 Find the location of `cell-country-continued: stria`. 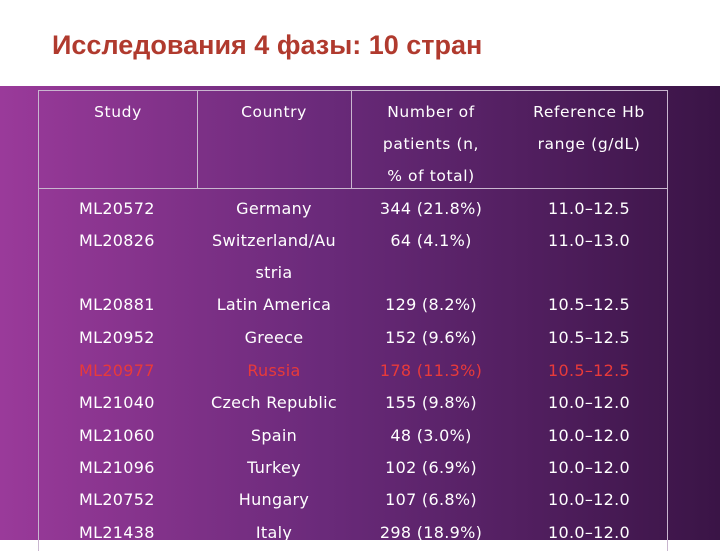

cell-country-continued: stria is located at coordinates (274, 272).